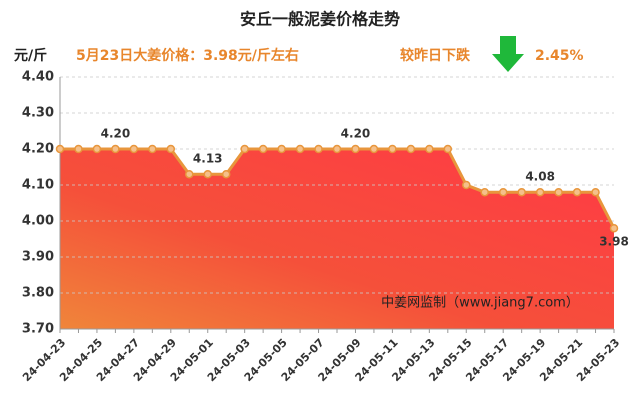 The height and width of the screenshot is (411, 640). What do you see at coordinates (30, 55) in the screenshot?
I see `unit-label: 元/斤` at bounding box center [30, 55].